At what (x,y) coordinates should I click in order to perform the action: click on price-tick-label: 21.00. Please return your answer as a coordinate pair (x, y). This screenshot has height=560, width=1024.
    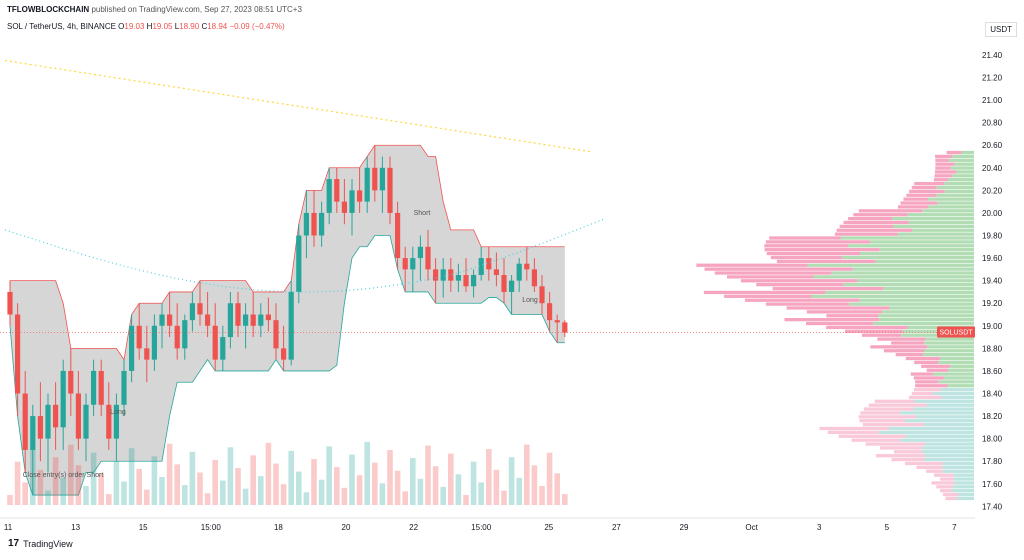
    Looking at the image, I should click on (992, 100).